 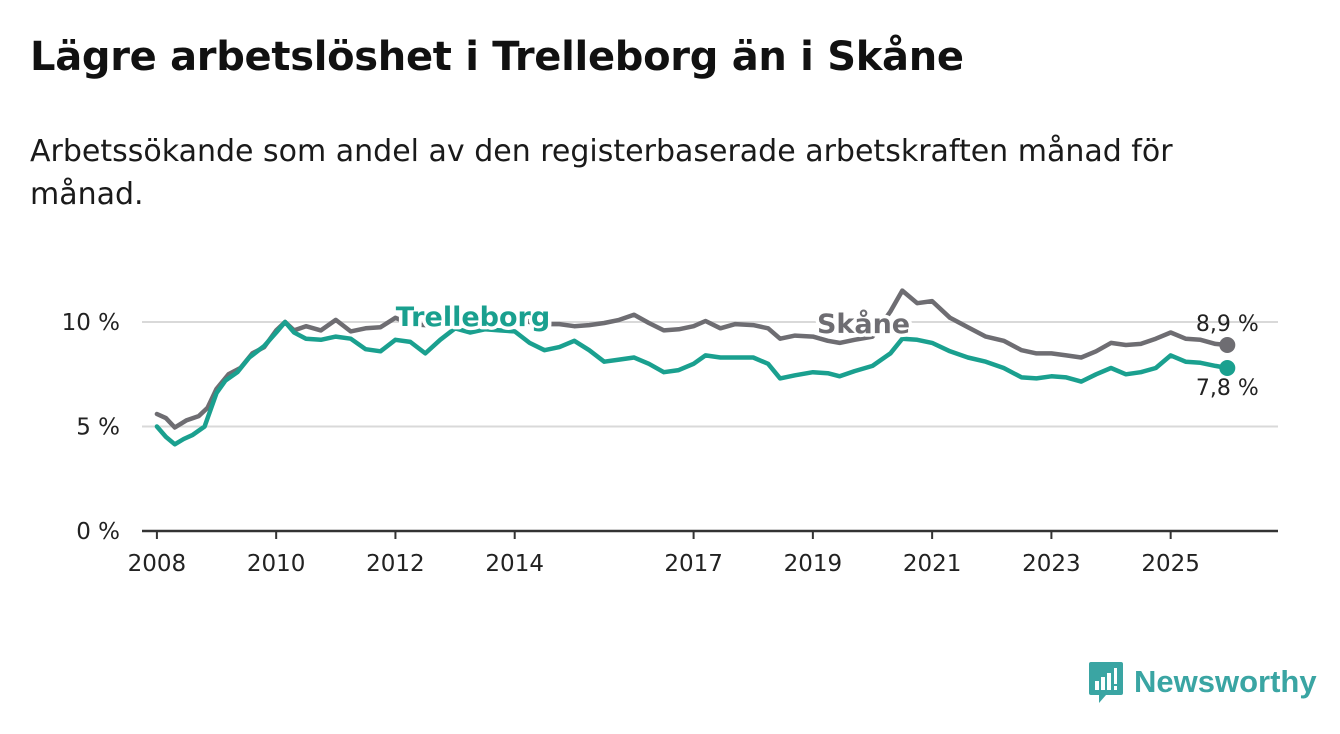 I want to click on brand-name: Newsworthy, so click(x=1225, y=681).